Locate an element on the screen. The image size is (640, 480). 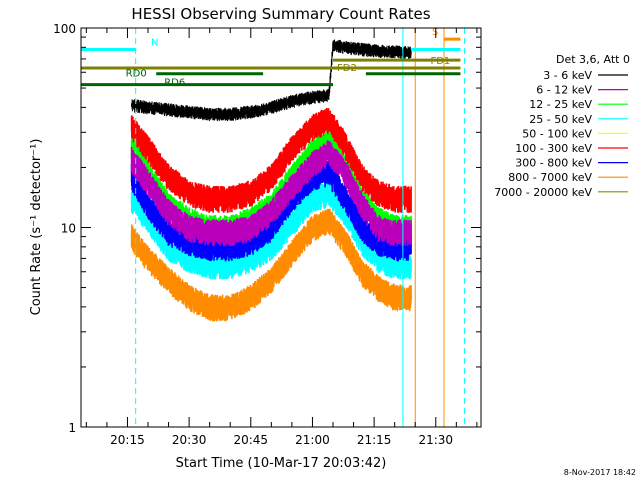
flag-label-rd0: RD0 is located at coordinates (136, 74).